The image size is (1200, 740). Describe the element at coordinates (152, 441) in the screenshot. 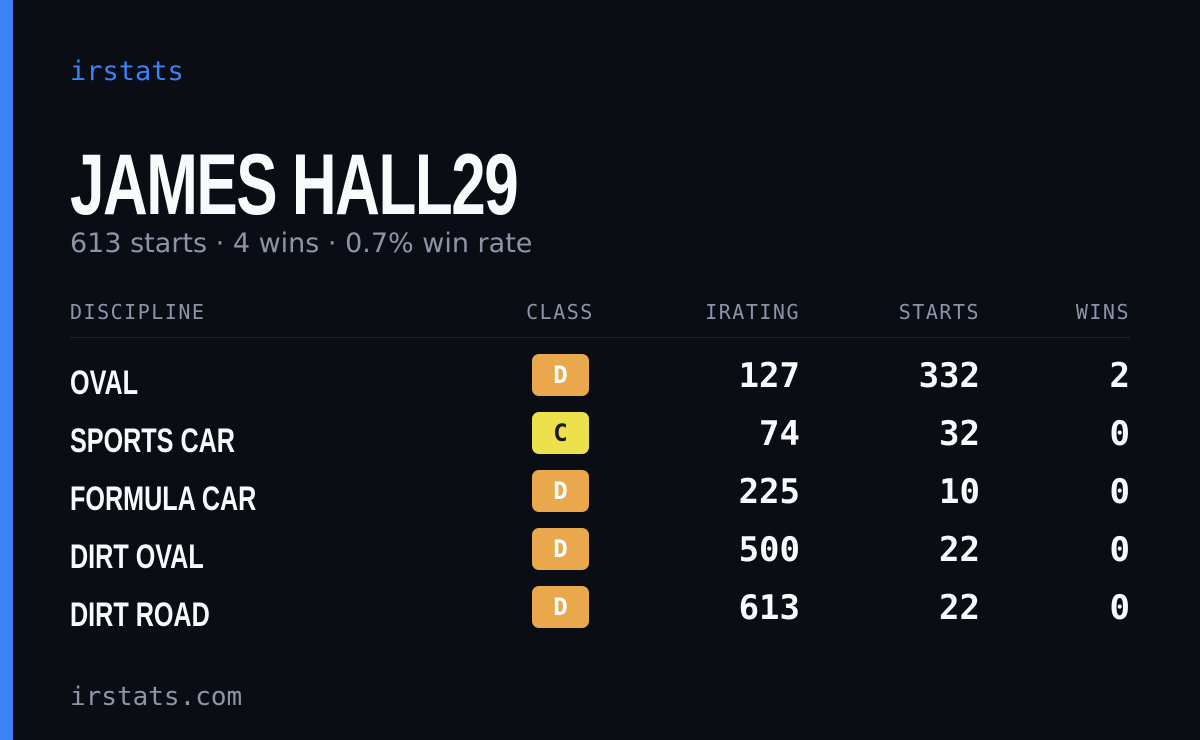

I see `discipline: SPORTS CAR` at that location.